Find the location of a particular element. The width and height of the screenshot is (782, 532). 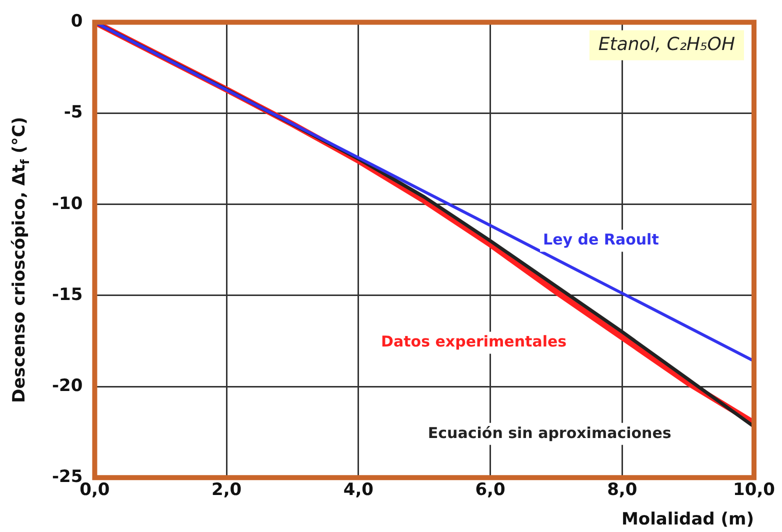

x-tick-label: 8,0 is located at coordinates (622, 490).